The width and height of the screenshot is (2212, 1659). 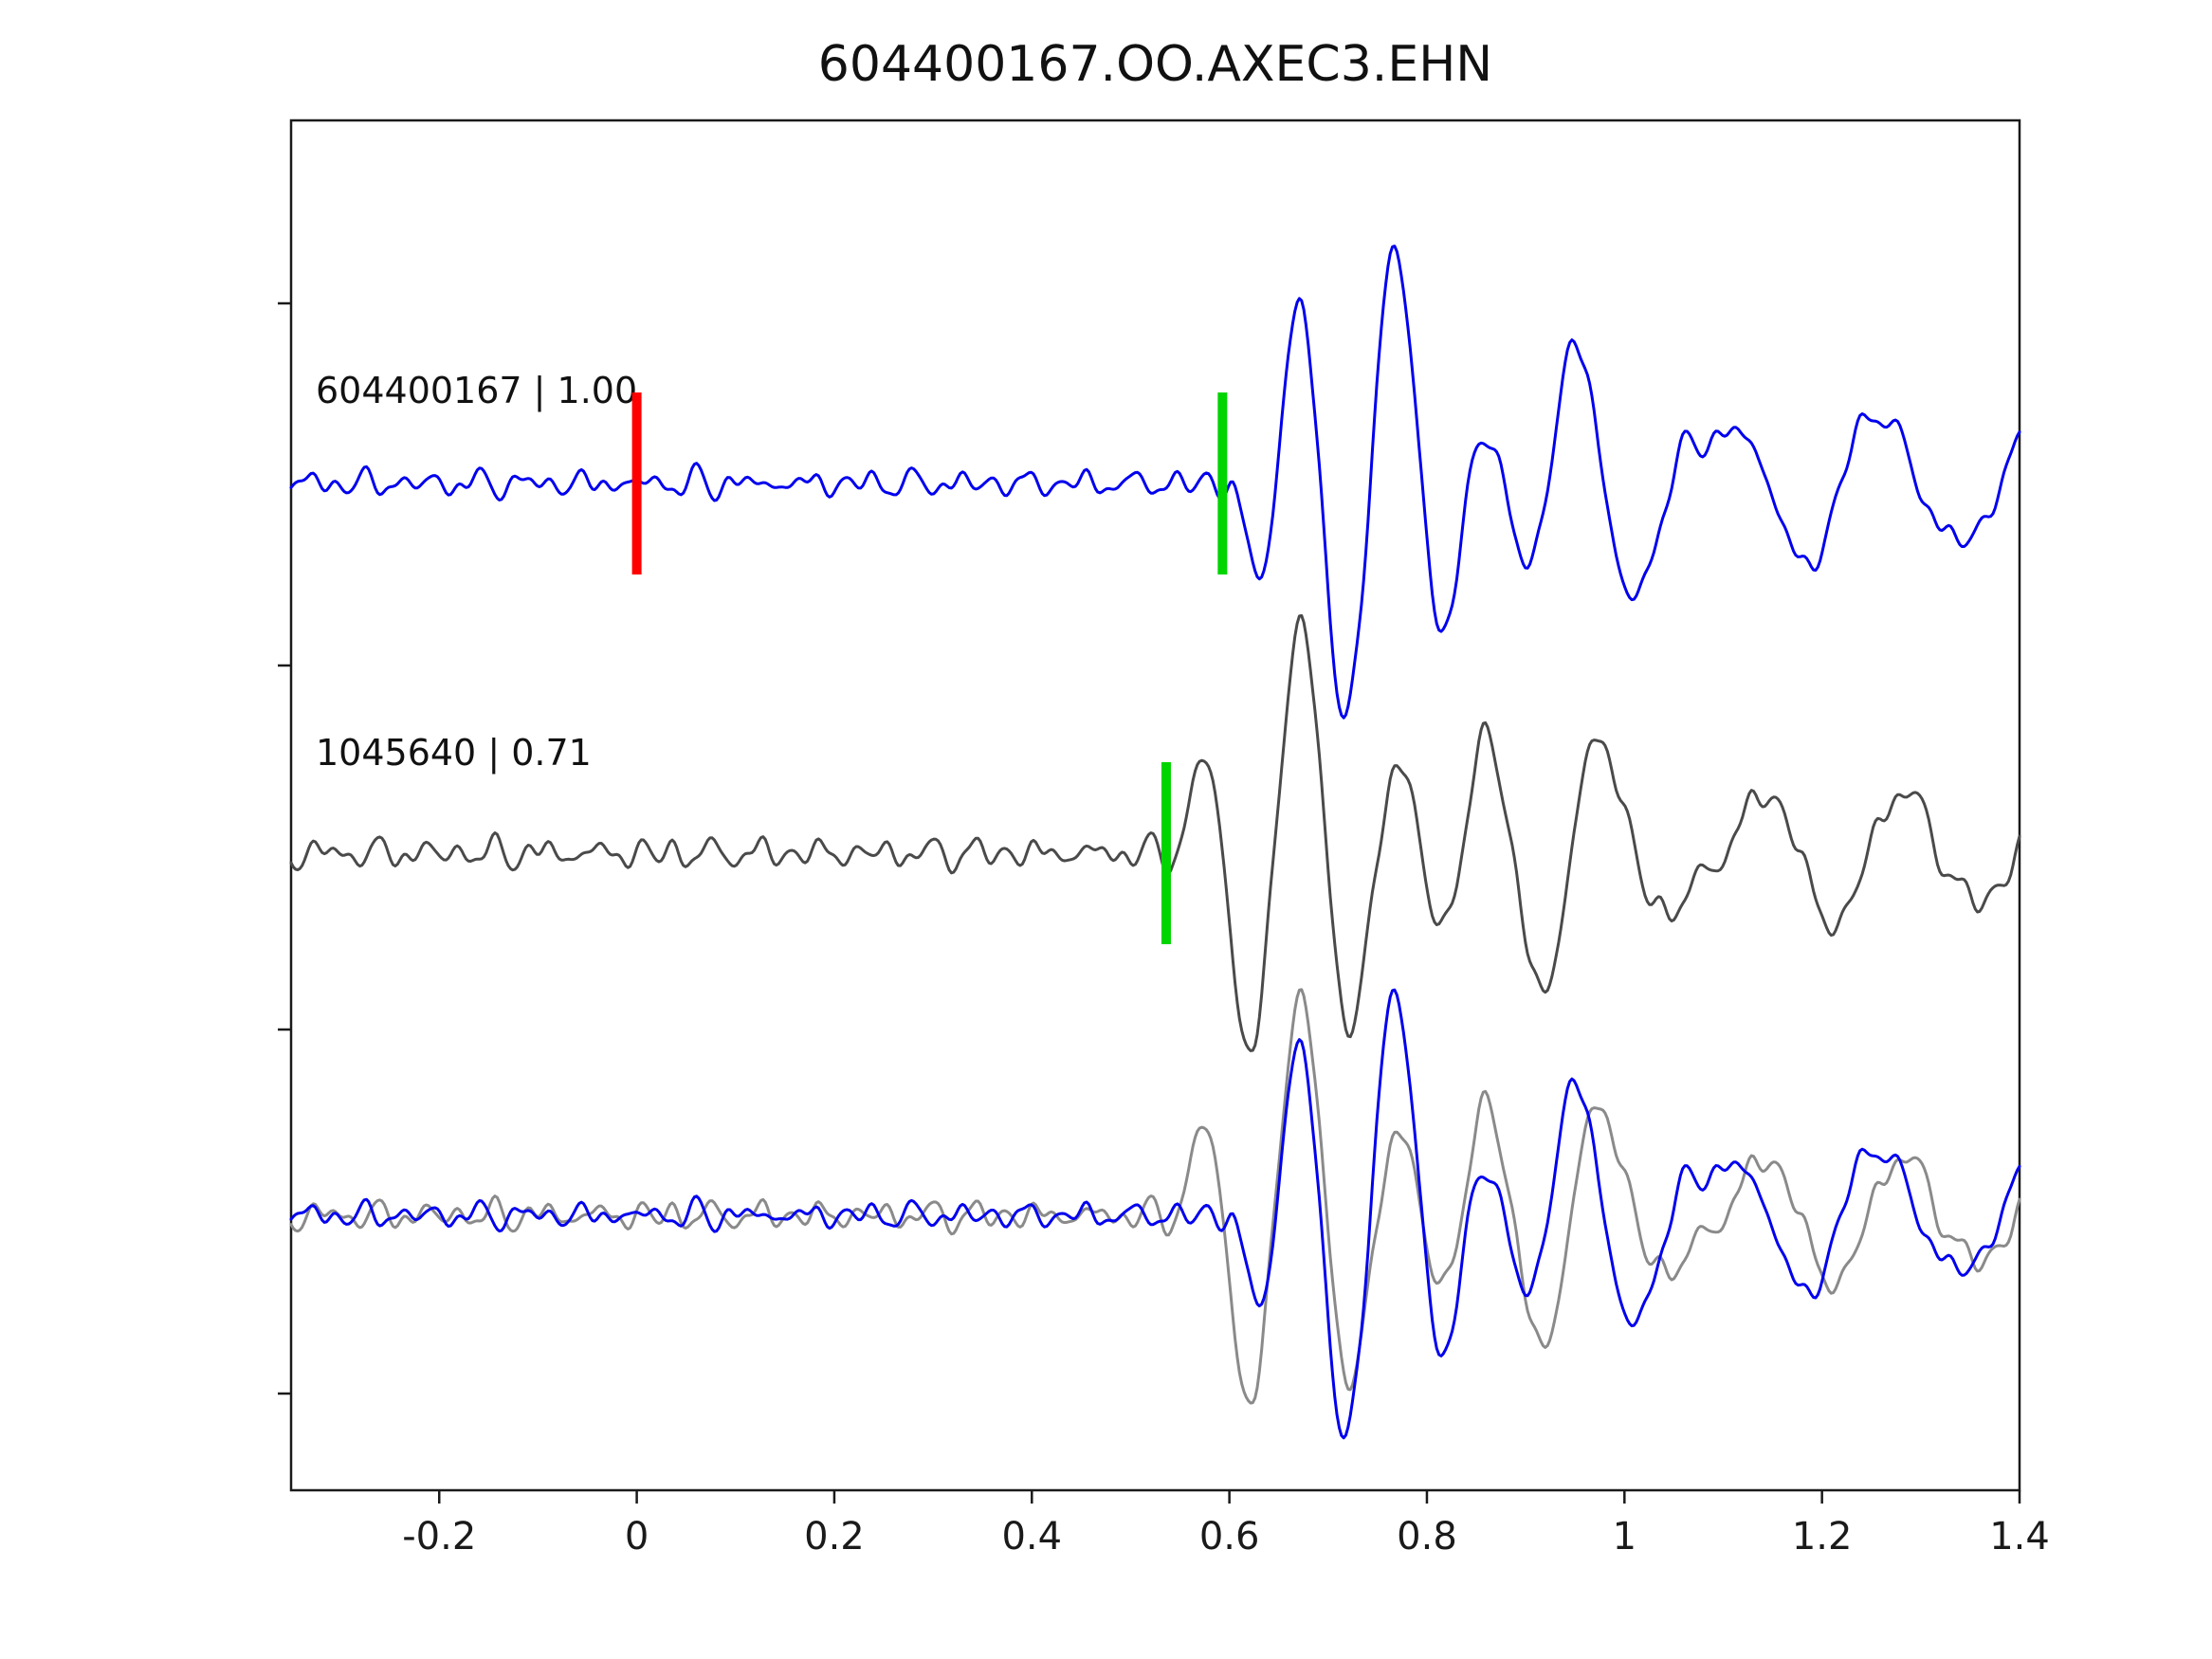 What do you see at coordinates (477, 390) in the screenshot?
I see `trace-label-template-waveform: 604400167 | 1.00` at bounding box center [477, 390].